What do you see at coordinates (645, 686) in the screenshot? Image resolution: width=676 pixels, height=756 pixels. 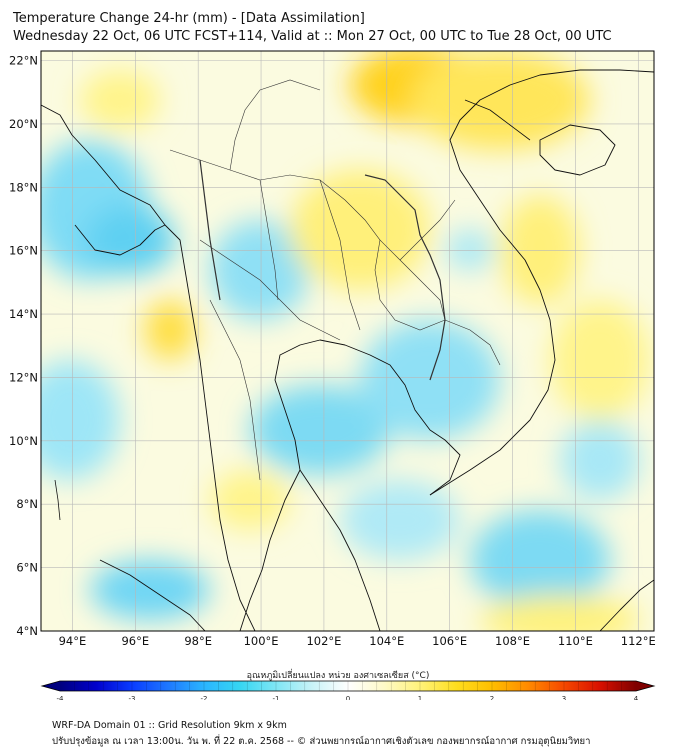 I see `colorbar-max-extend` at bounding box center [645, 686].